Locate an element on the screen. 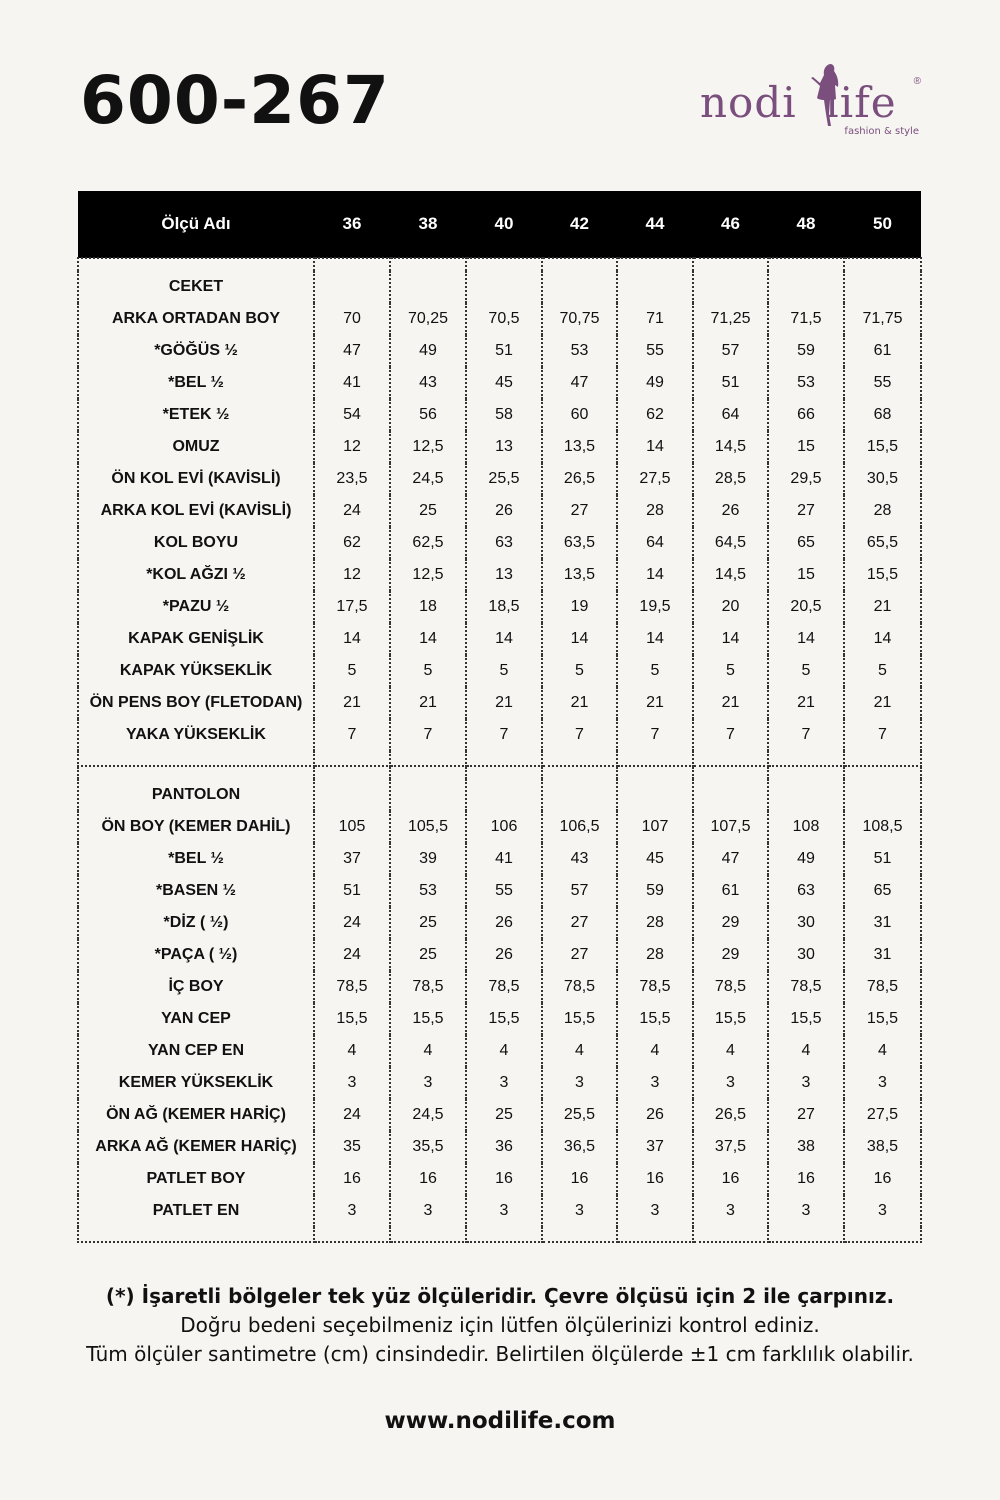 The image size is (1000, 1500). logo-tagline: fashion & style is located at coordinates (881, 131).